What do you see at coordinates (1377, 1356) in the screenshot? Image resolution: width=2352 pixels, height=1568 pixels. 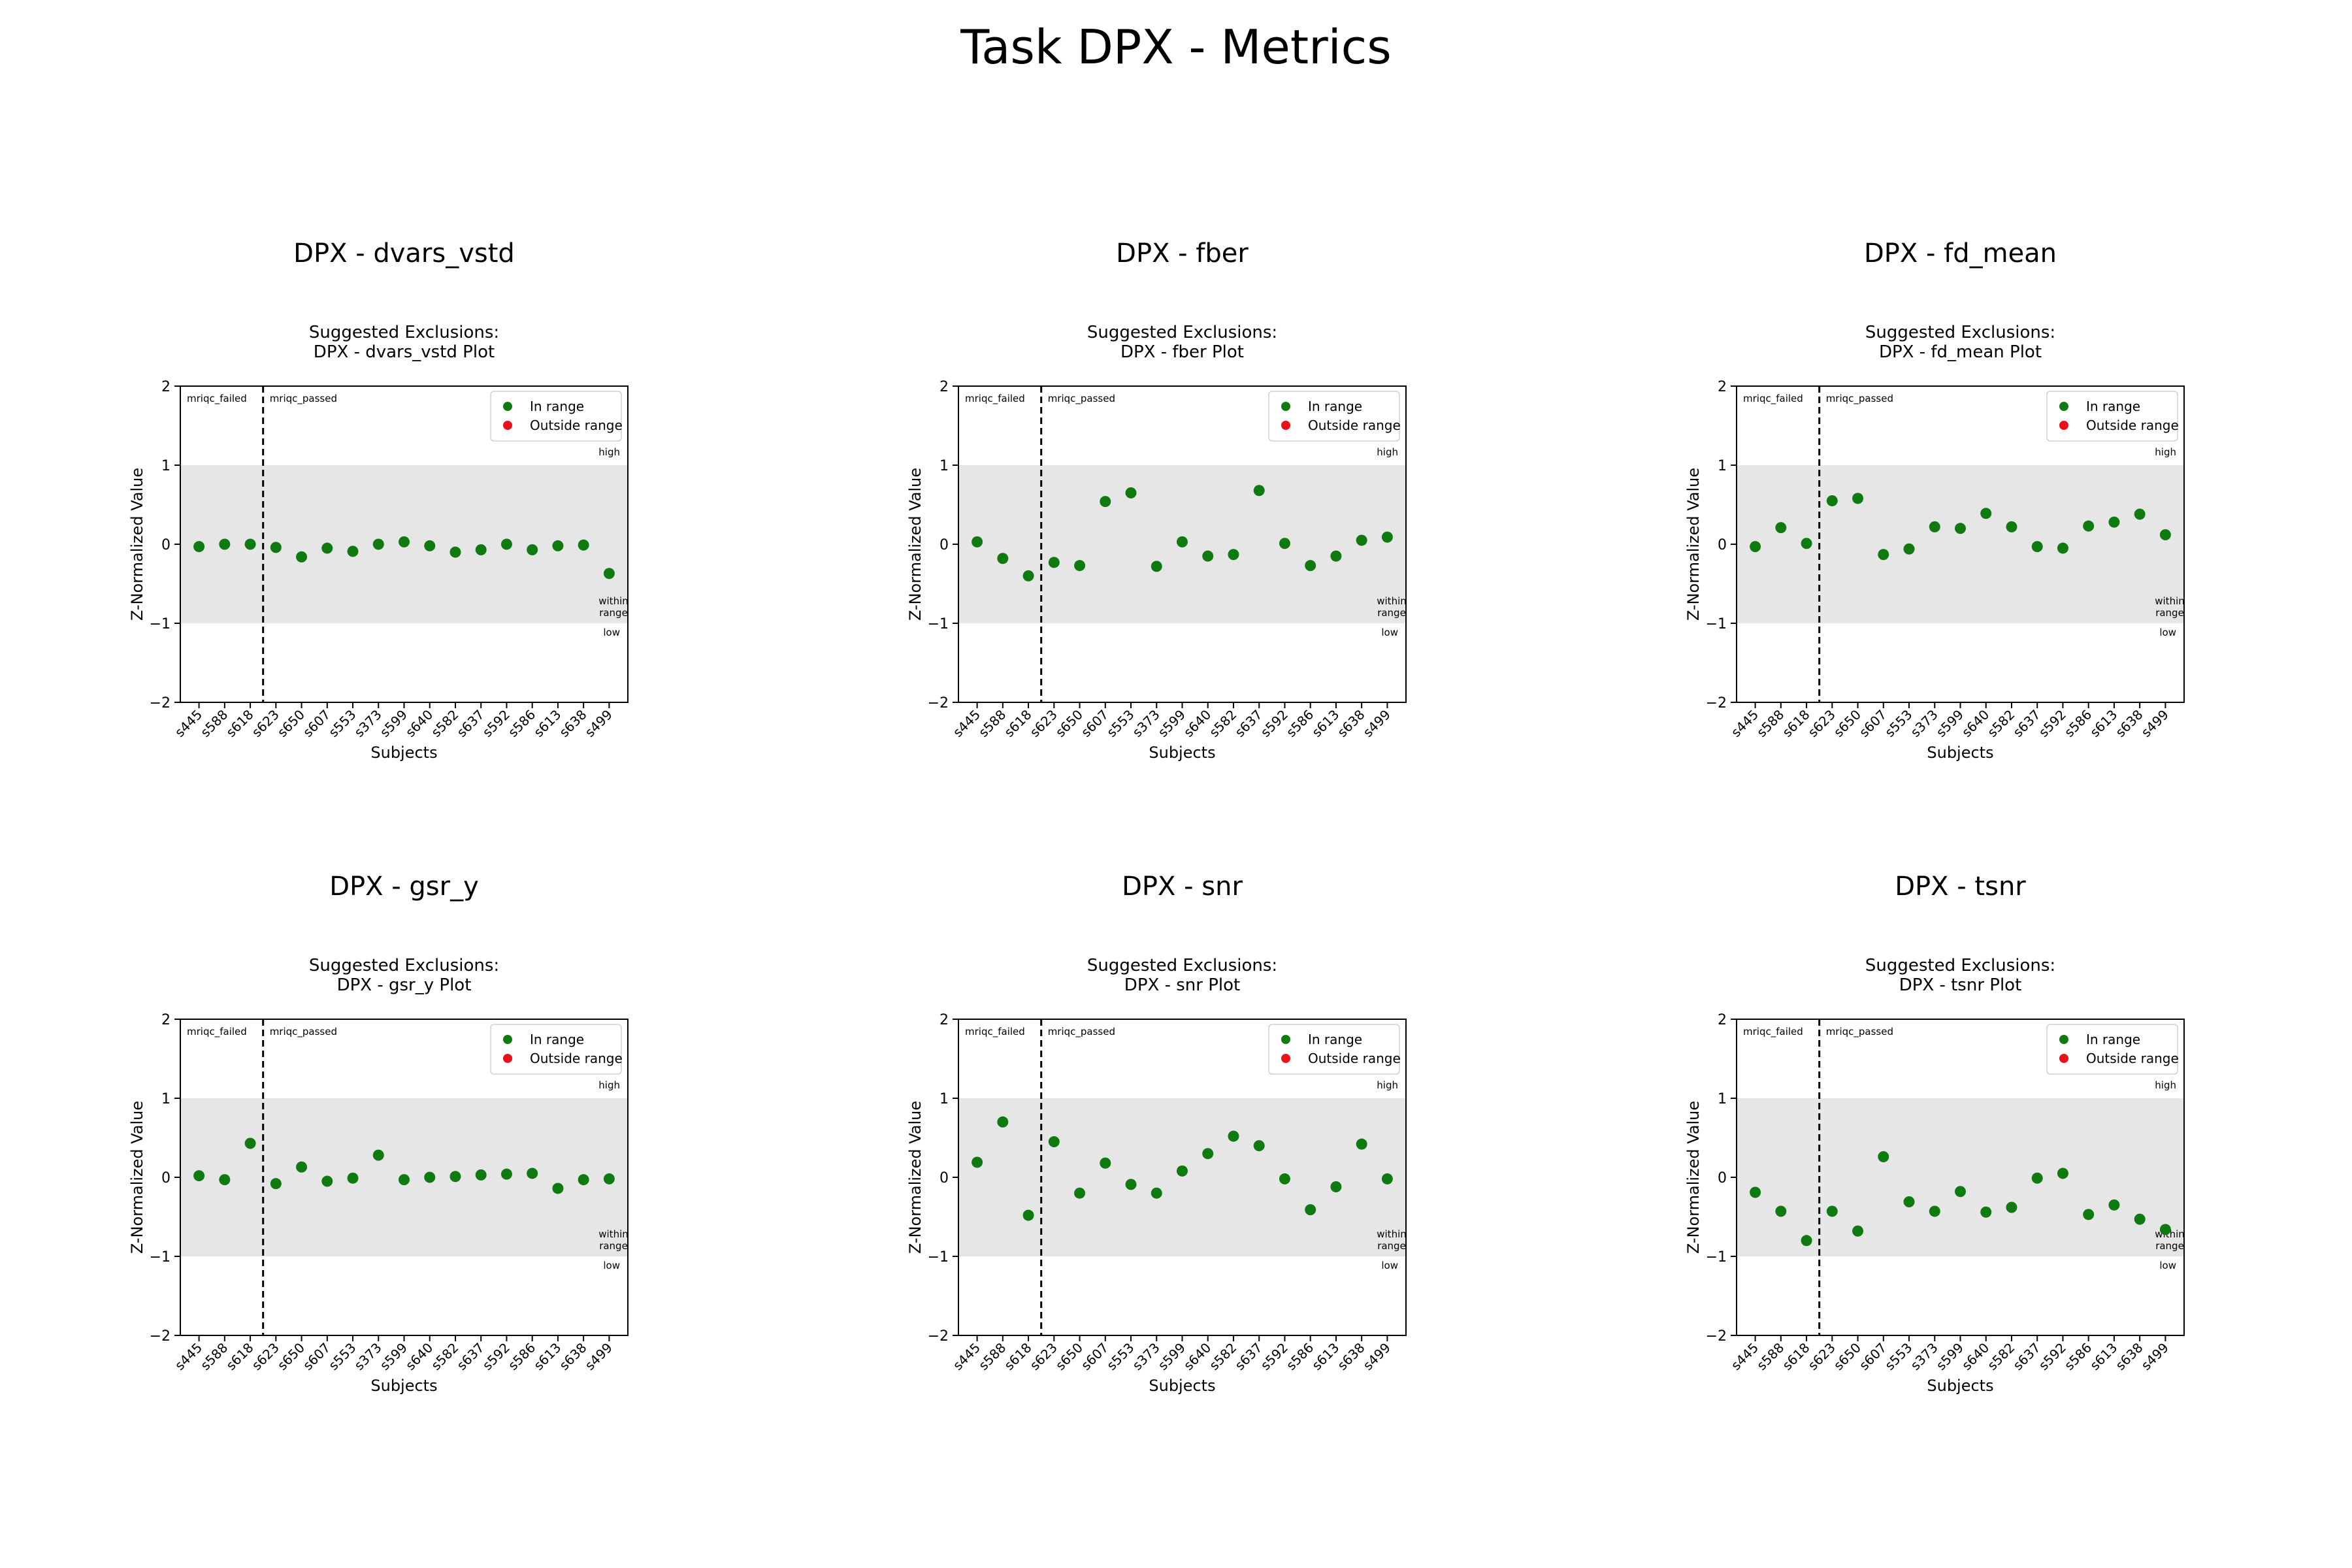 I see `x-tick-label: s499` at bounding box center [1377, 1356].